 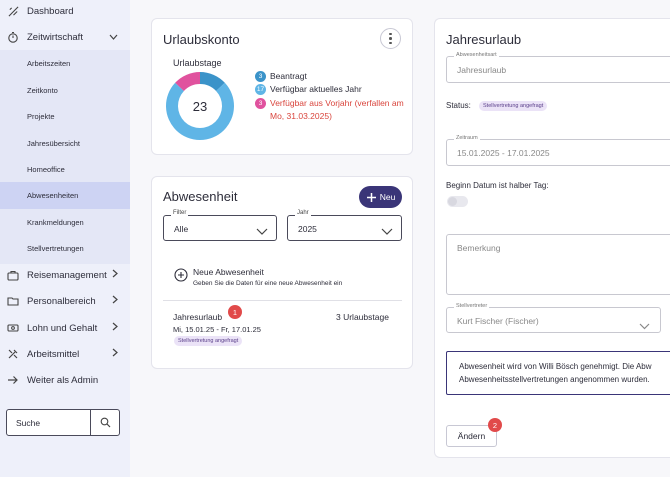 I want to click on sidebar-item-lohn-und-gehalt: Lohn und Gehalt, so click(x=65, y=328).